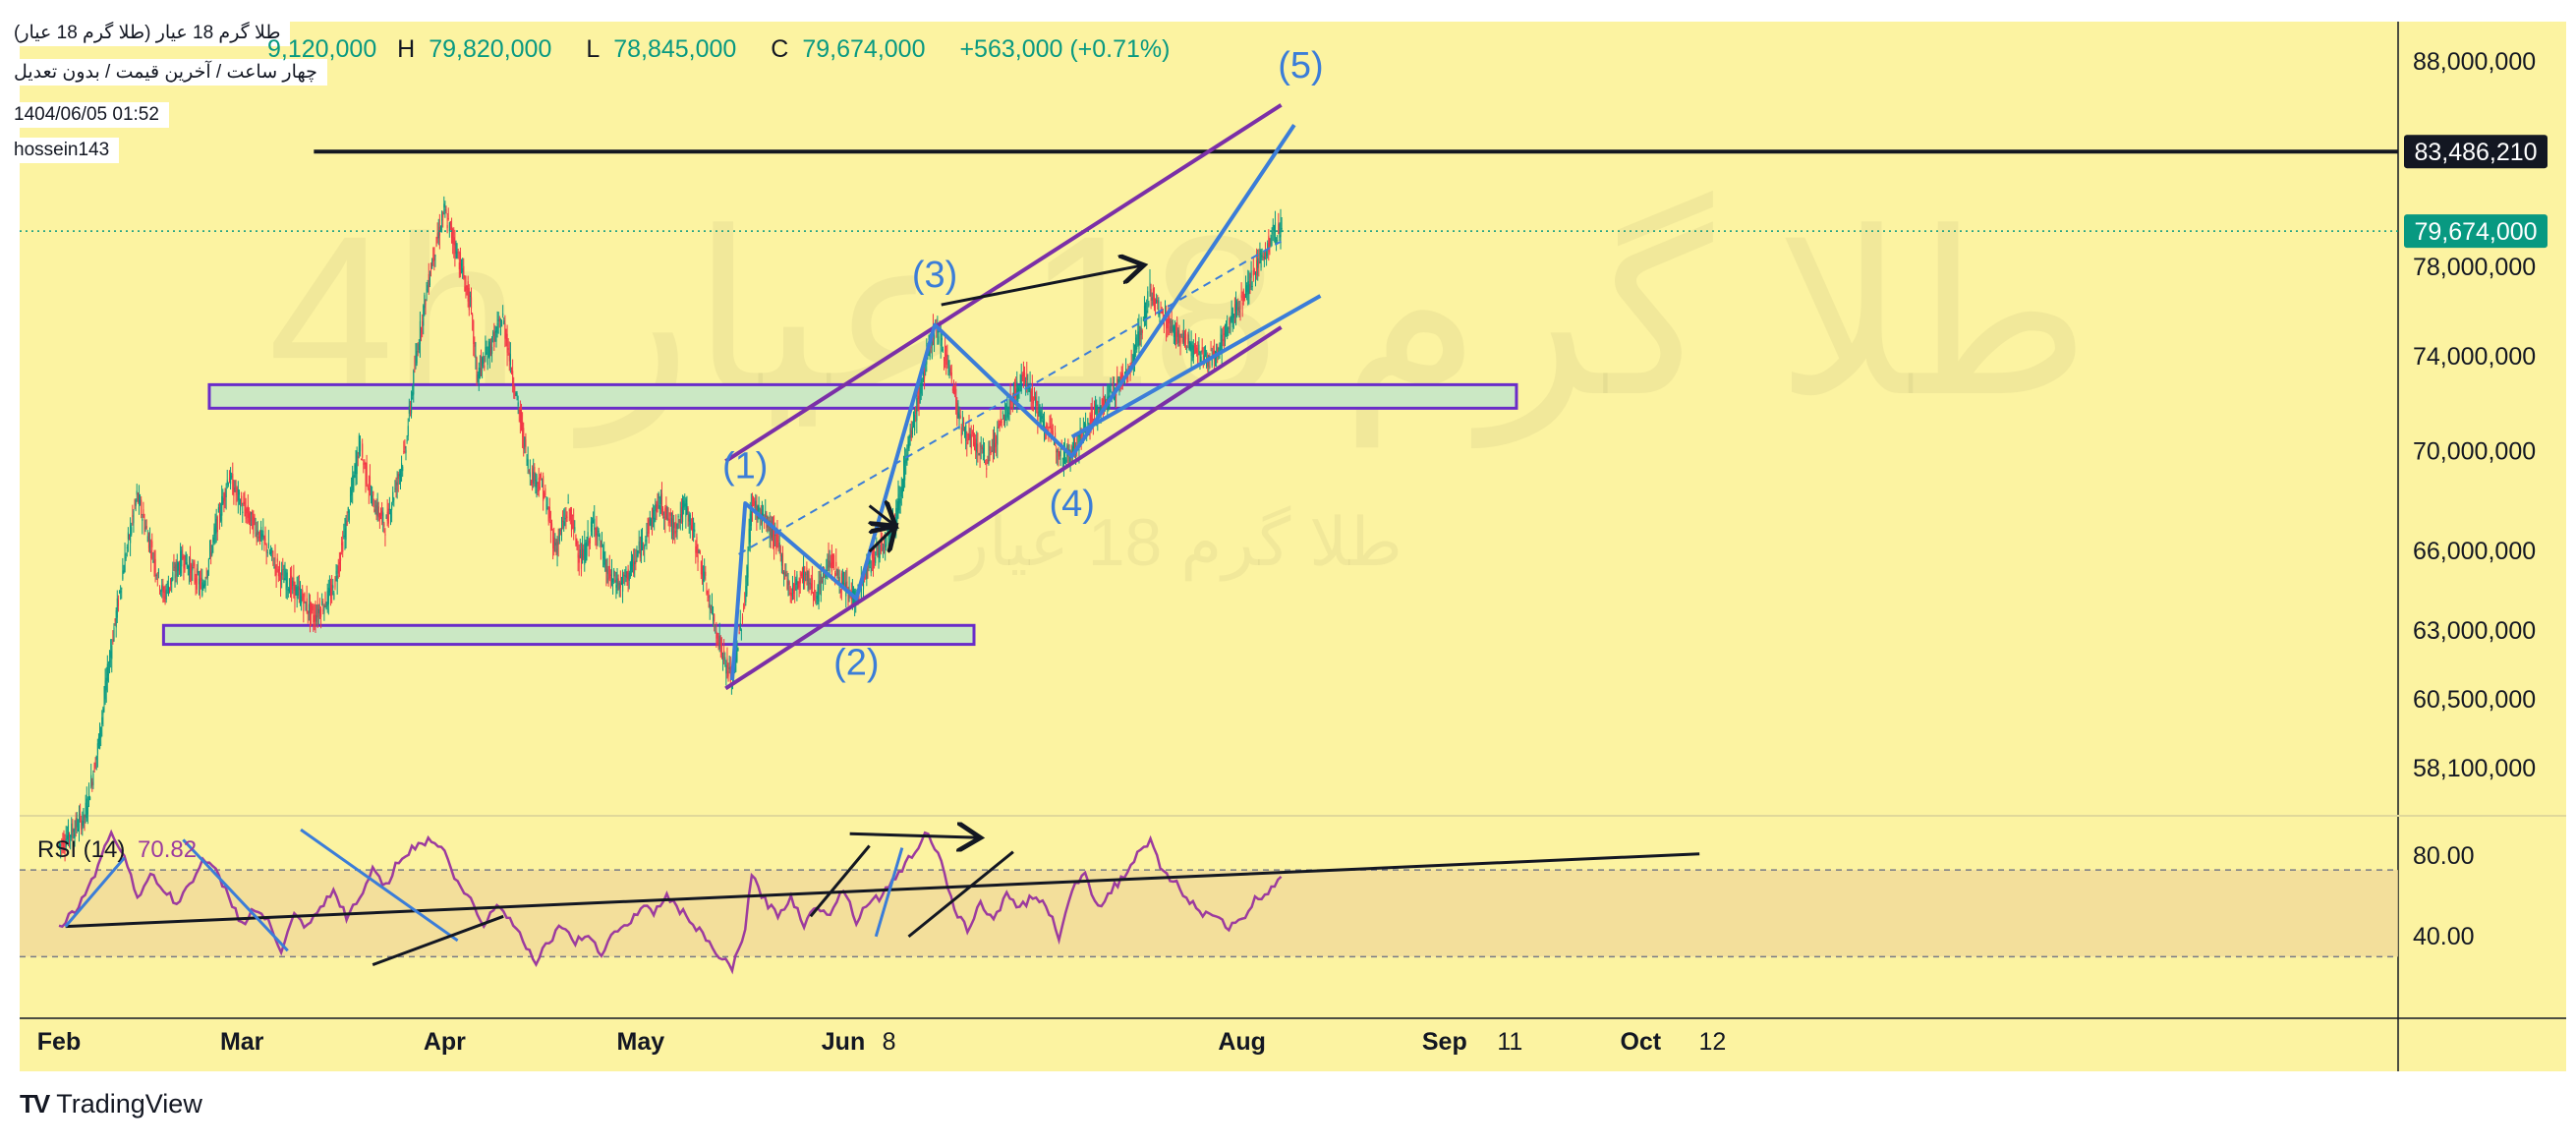 The image size is (2576, 1148). What do you see at coordinates (883, 517) in the screenshot?
I see `arrow` at bounding box center [883, 517].